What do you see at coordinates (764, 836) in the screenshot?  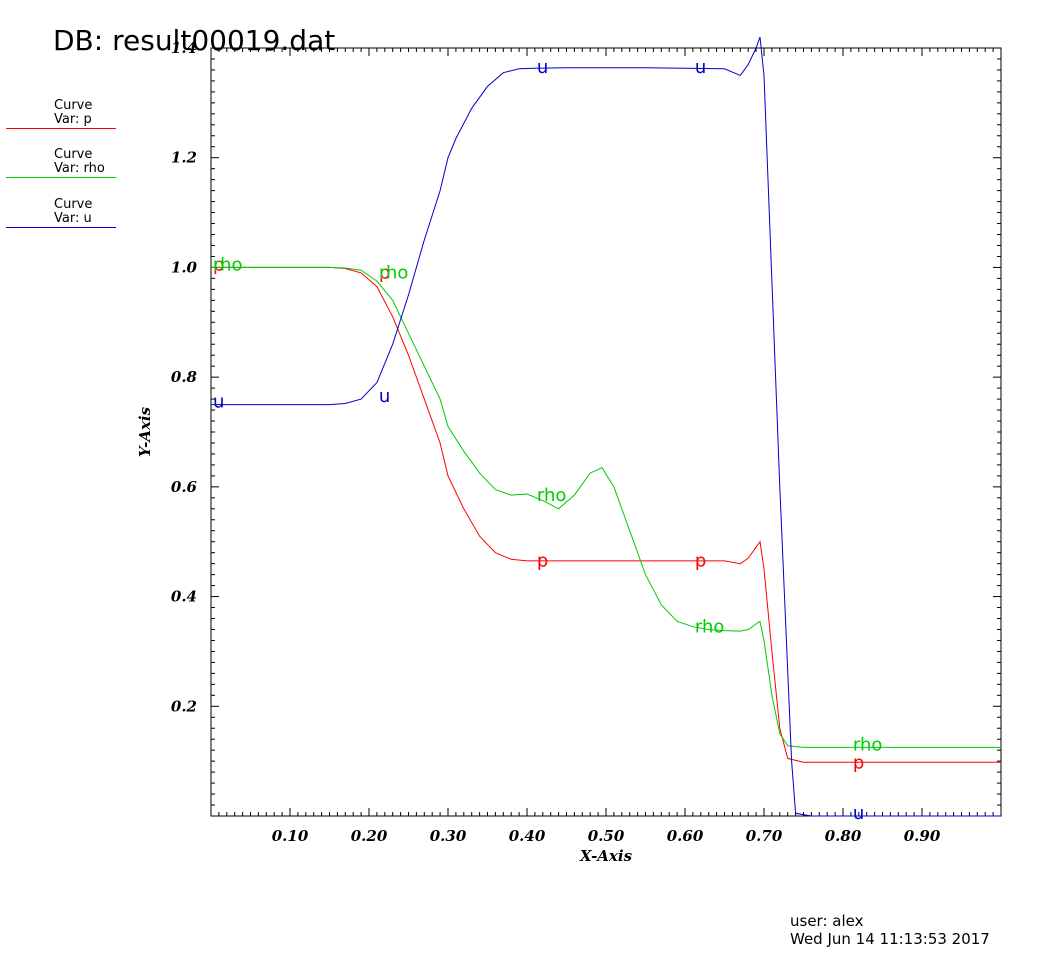 I see `x-tick-label: 0.70` at bounding box center [764, 836].